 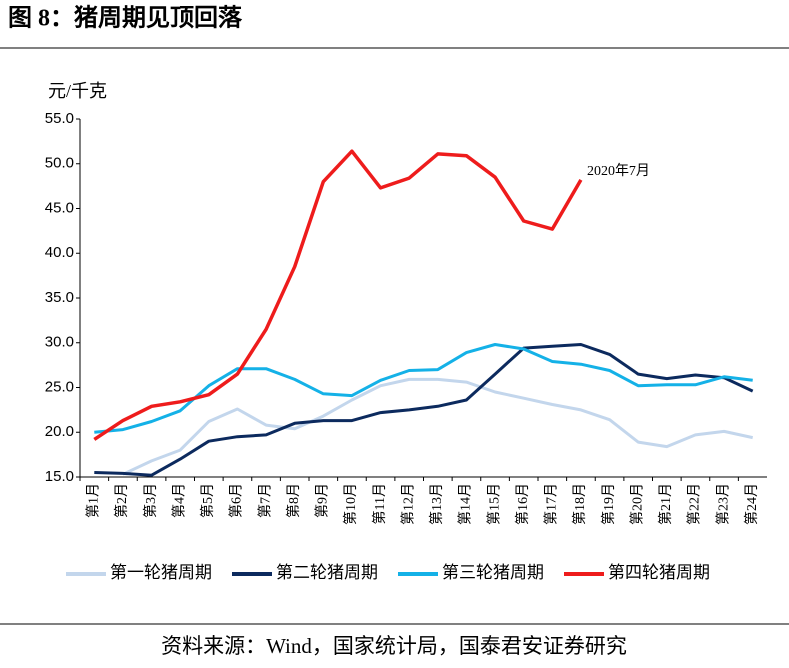 What do you see at coordinates (618, 171) in the screenshot?
I see `annotation: 2020年7月` at bounding box center [618, 171].